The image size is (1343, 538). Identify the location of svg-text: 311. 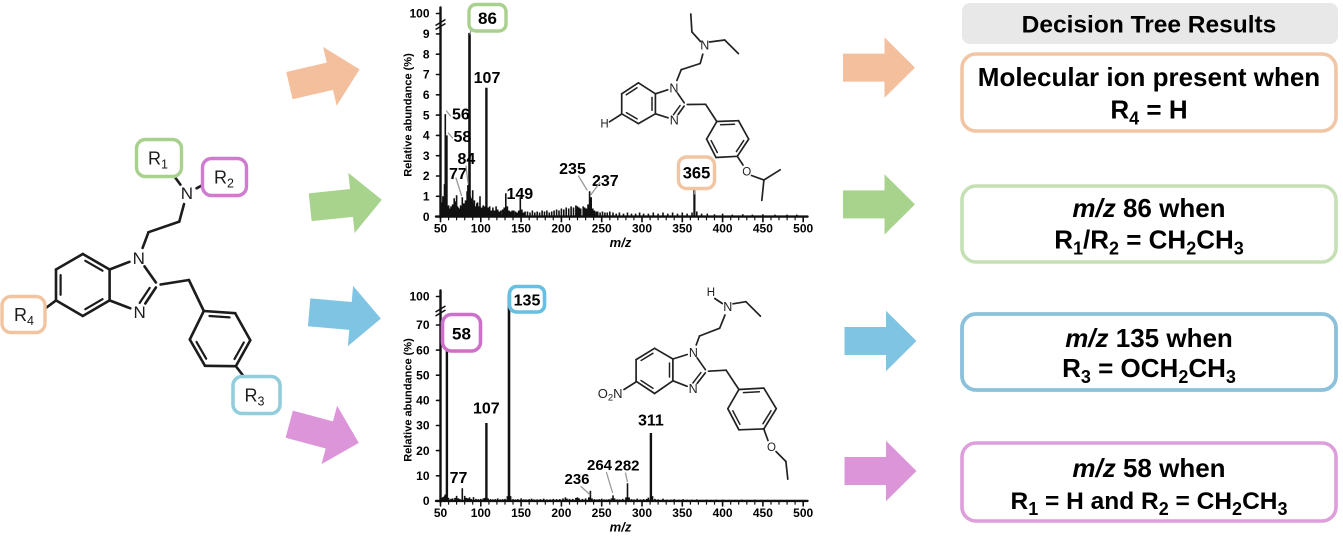
(651, 420).